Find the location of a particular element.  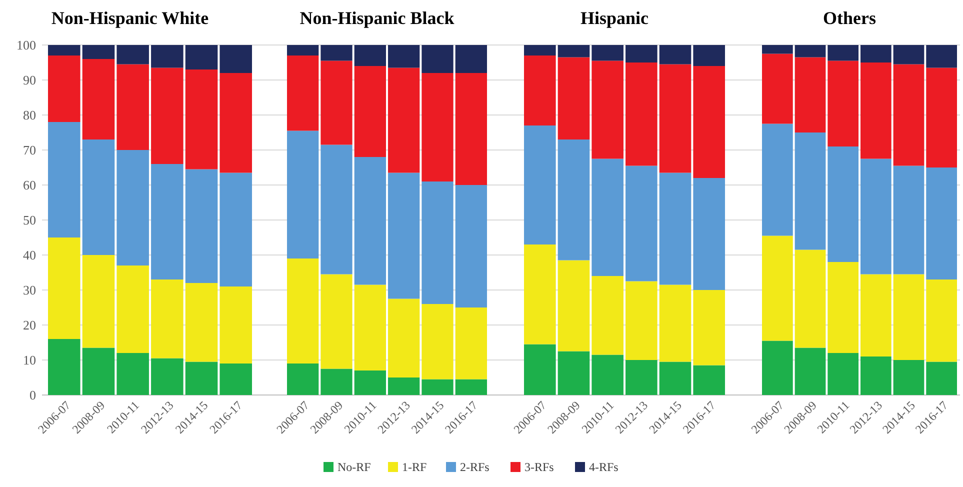

y-tick-label: 70 is located at coordinates (29, 150).